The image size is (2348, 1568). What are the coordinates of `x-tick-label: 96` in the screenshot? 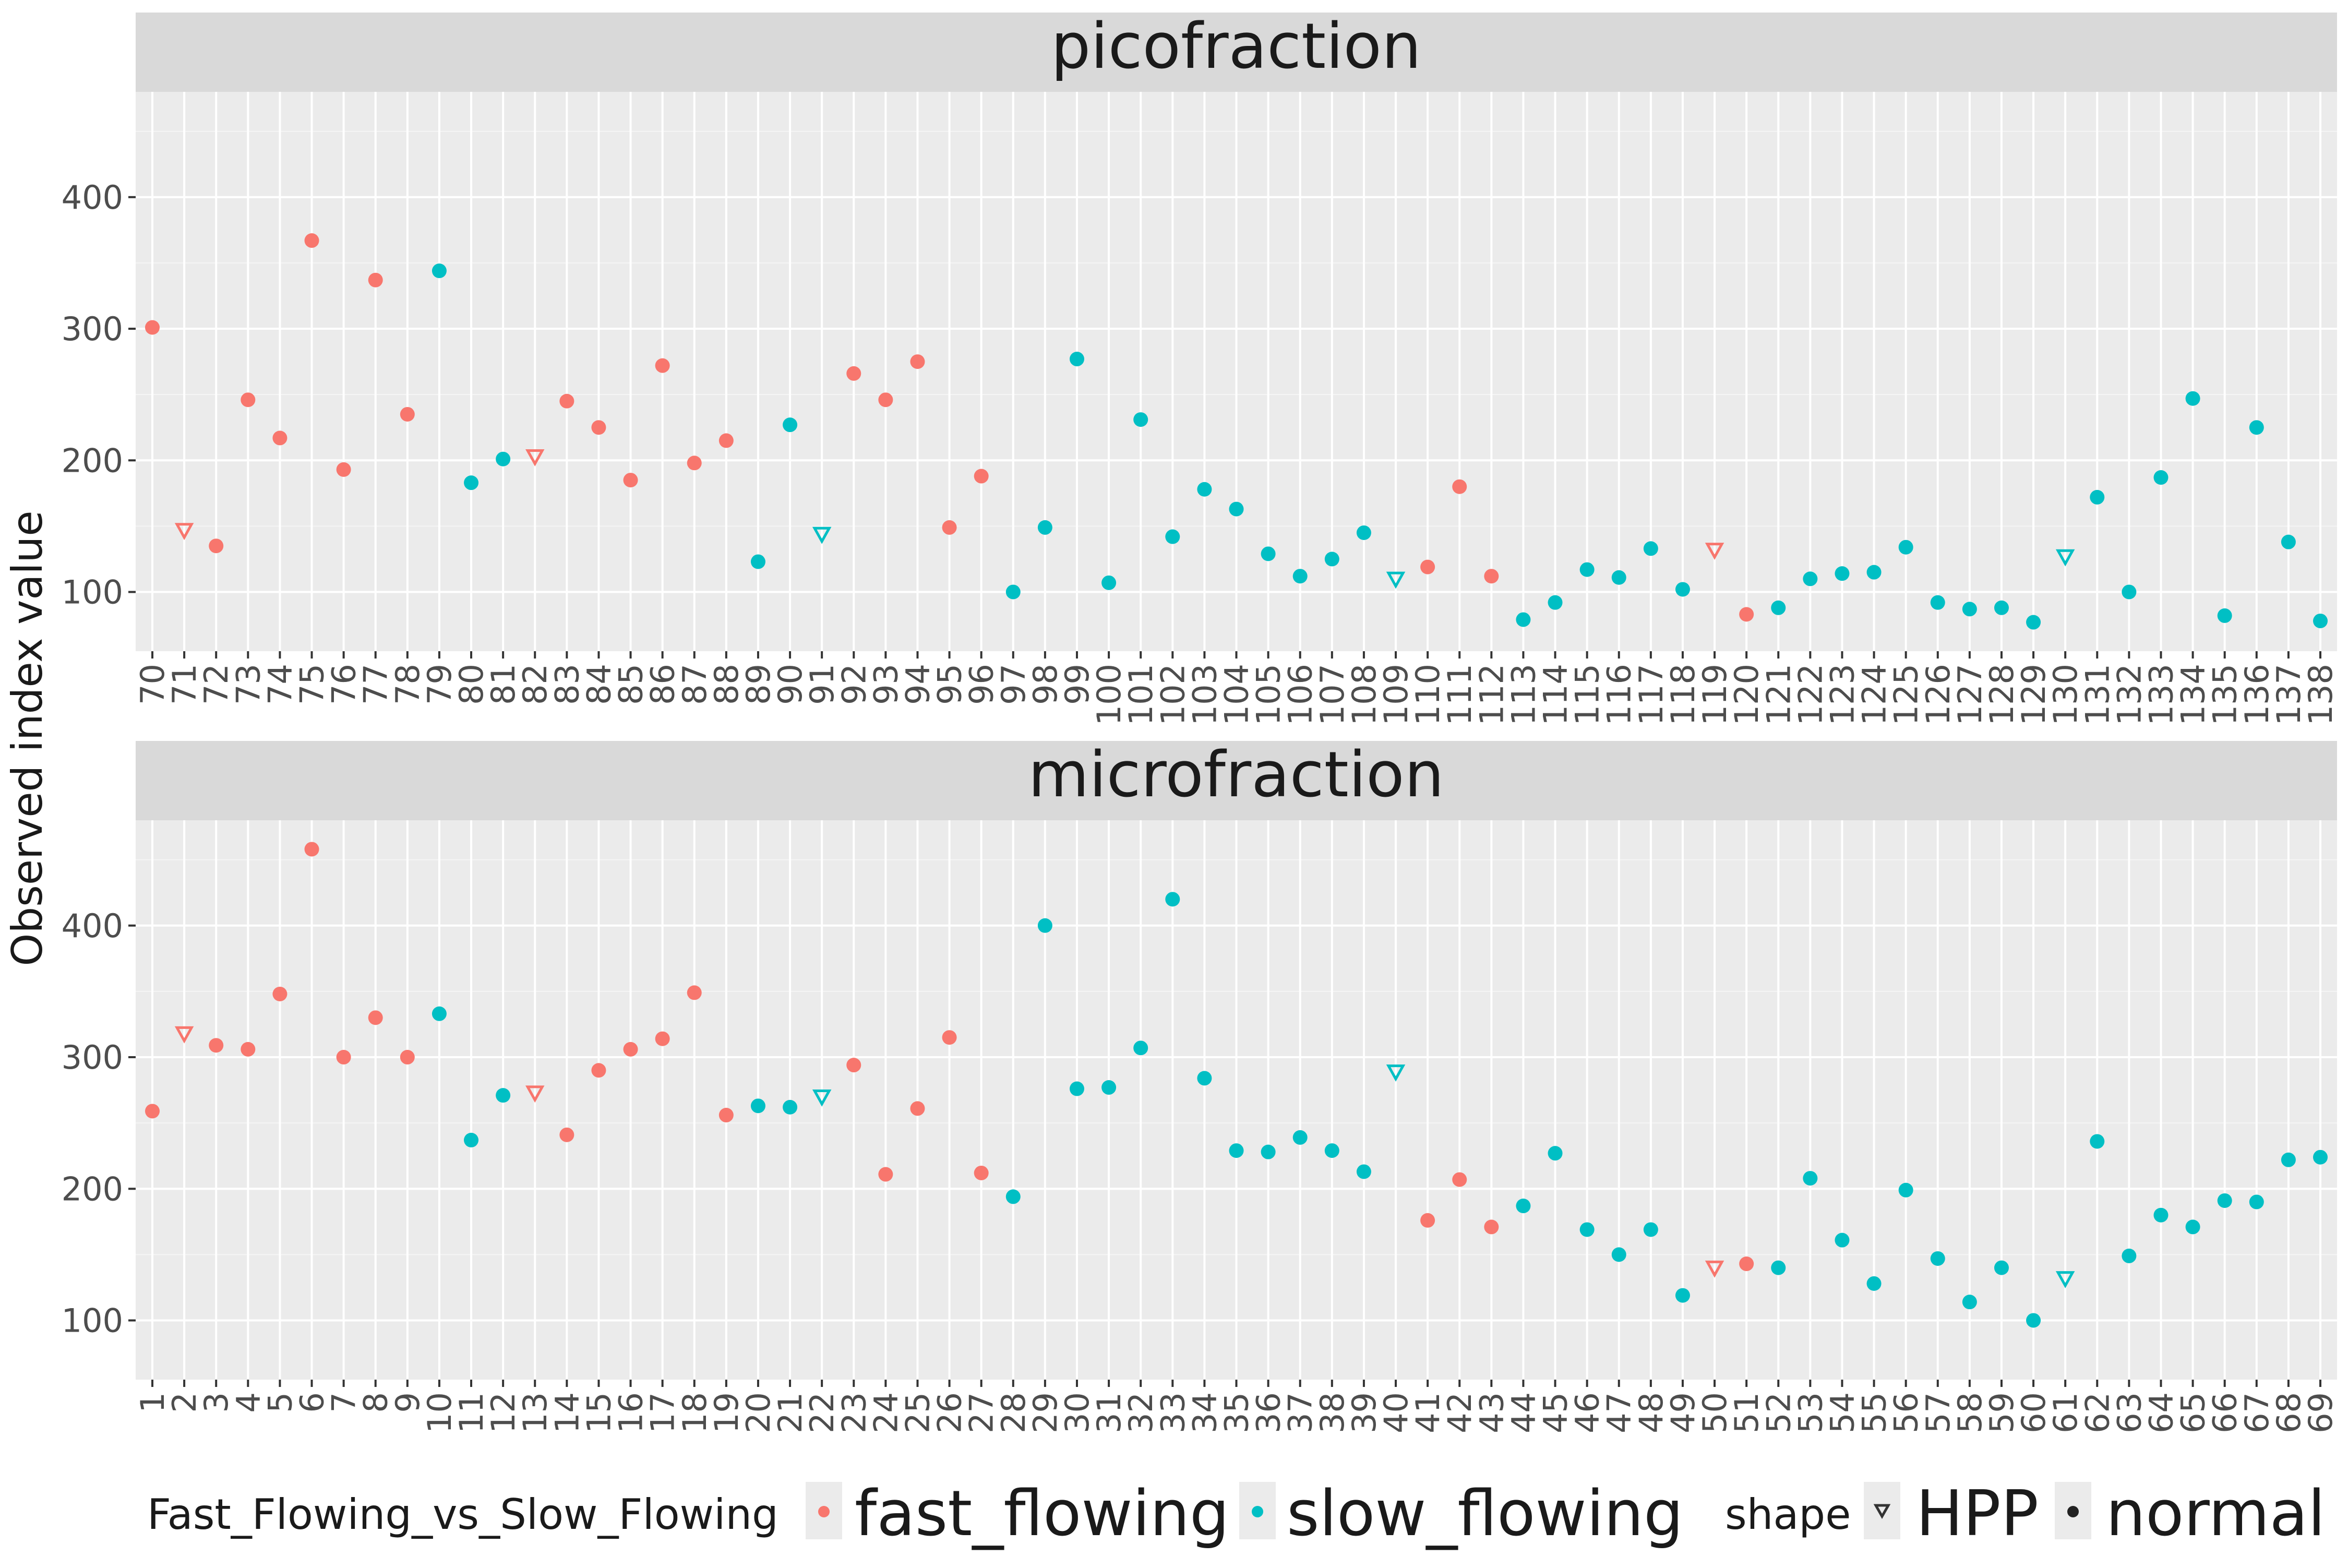 It's located at (982, 684).